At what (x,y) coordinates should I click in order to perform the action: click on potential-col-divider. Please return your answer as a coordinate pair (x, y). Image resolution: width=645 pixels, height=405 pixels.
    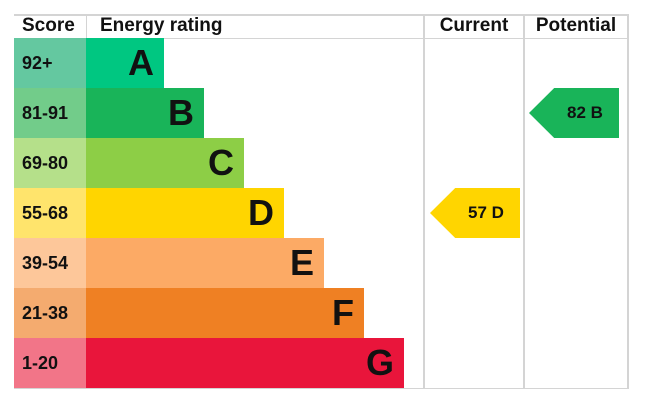
    Looking at the image, I should click on (524, 201).